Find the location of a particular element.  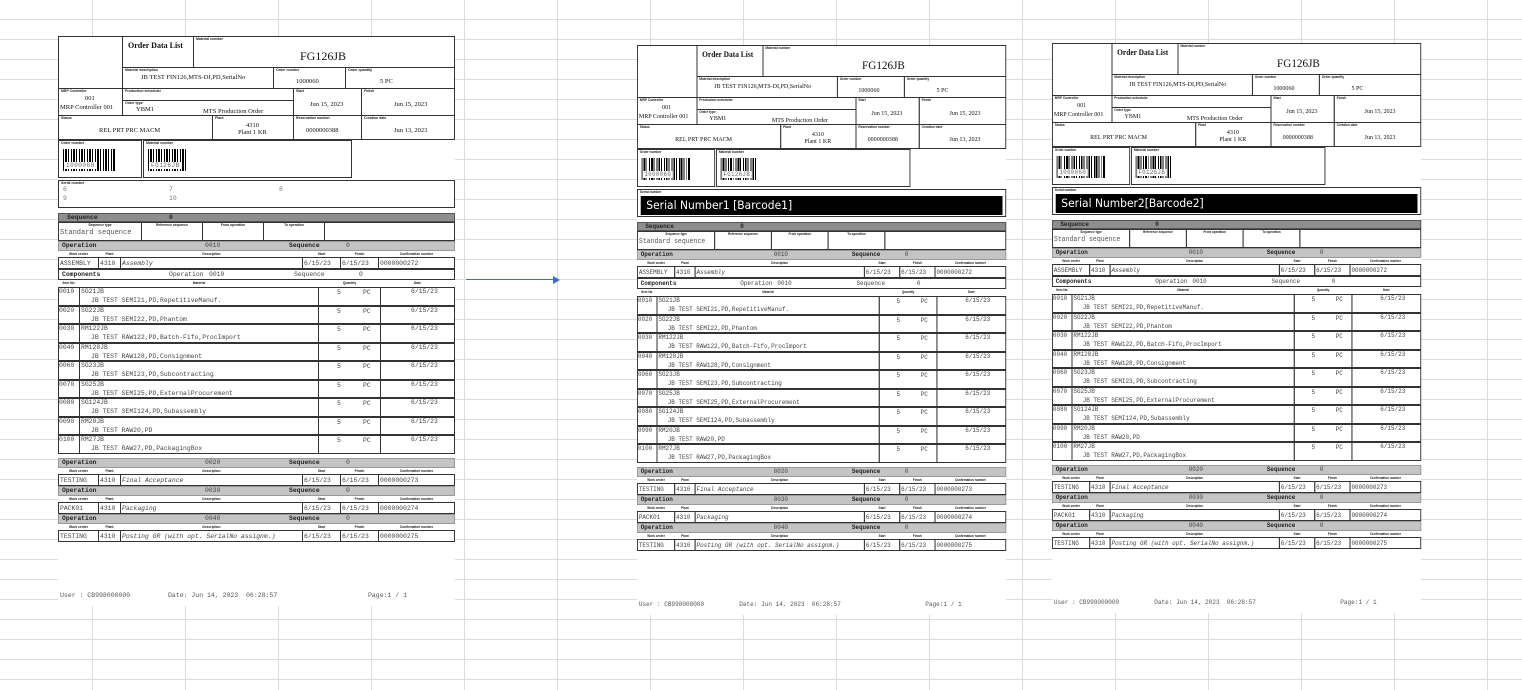

order-number: 1000060 is located at coordinates (869, 90).